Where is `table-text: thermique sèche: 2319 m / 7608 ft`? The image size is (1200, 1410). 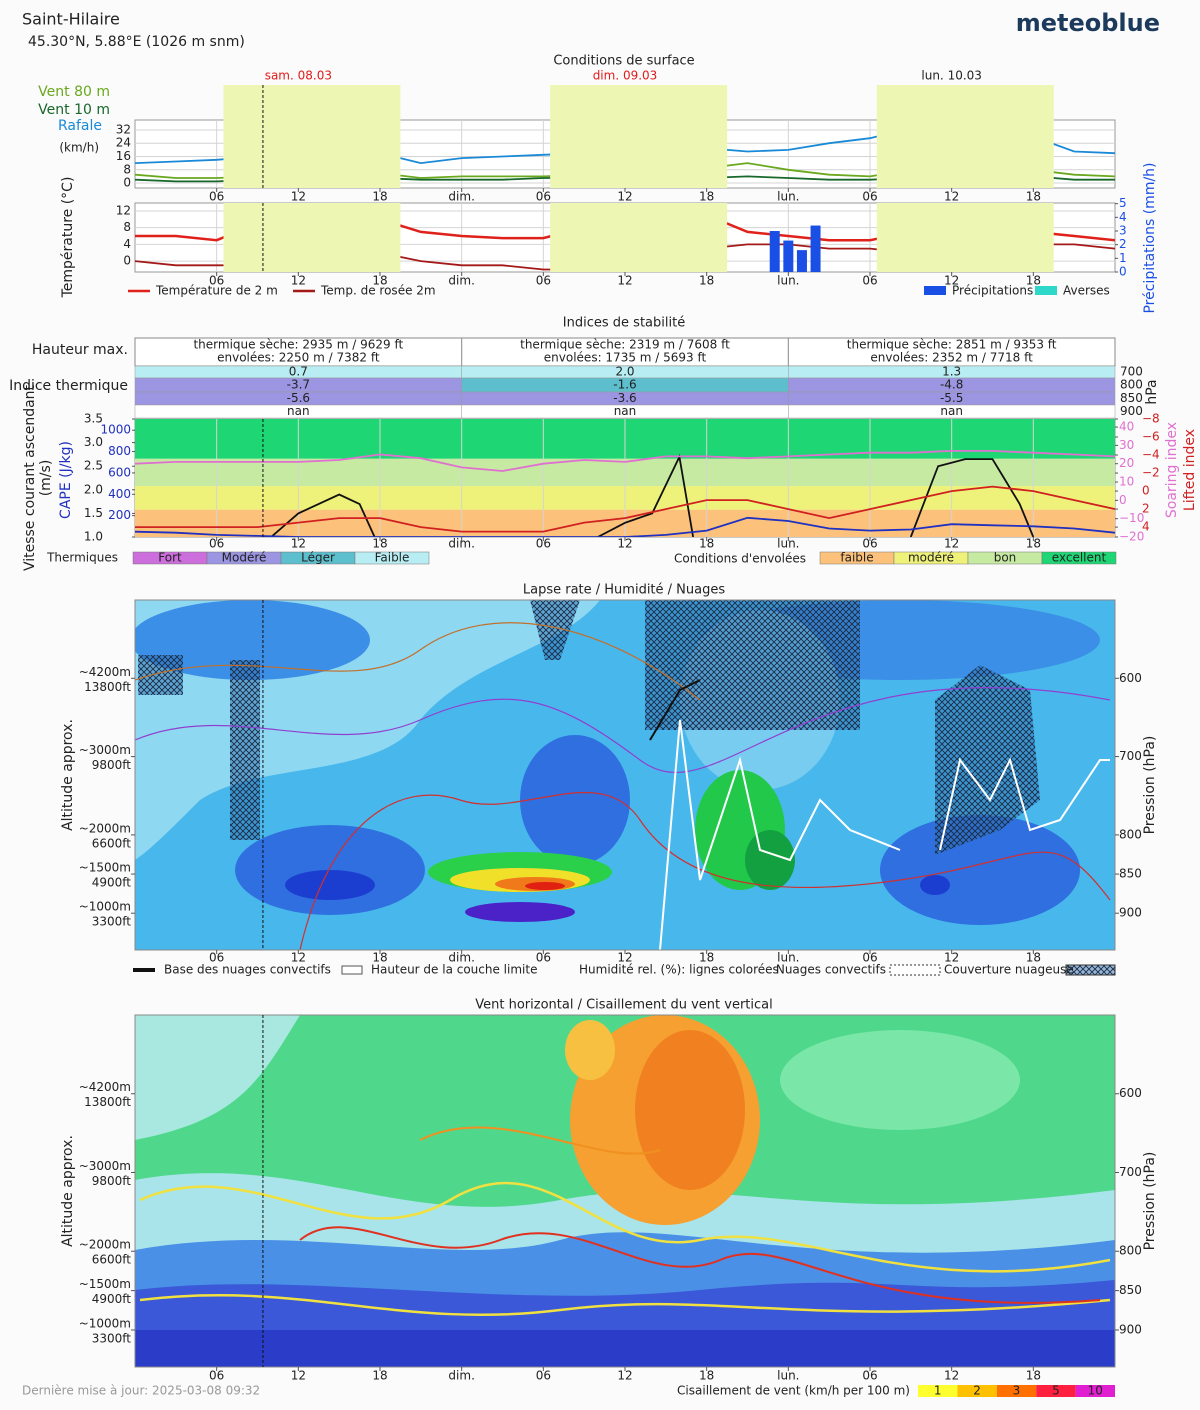
table-text: thermique sèche: 2319 m / 7608 ft is located at coordinates (625, 345).